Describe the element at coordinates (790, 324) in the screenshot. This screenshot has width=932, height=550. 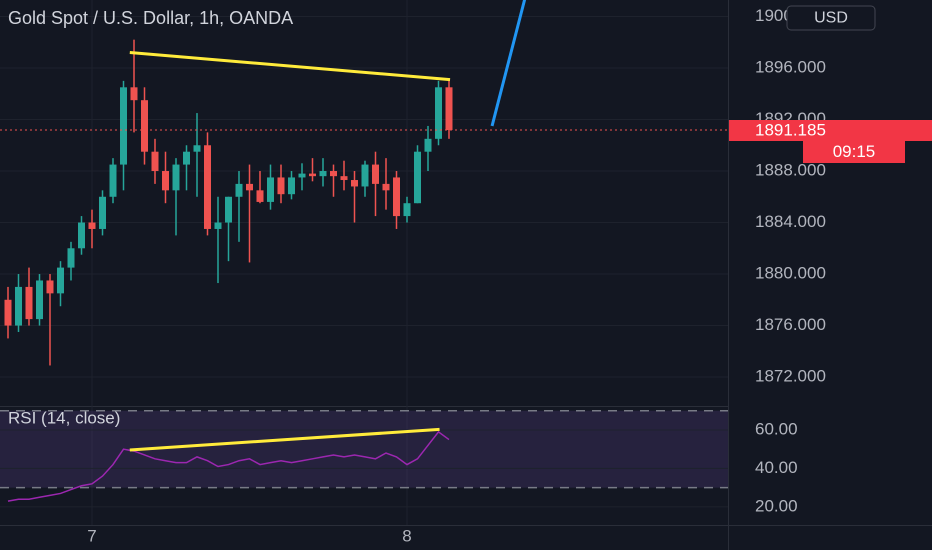
I see `y-tick-label: 1876.000` at that location.